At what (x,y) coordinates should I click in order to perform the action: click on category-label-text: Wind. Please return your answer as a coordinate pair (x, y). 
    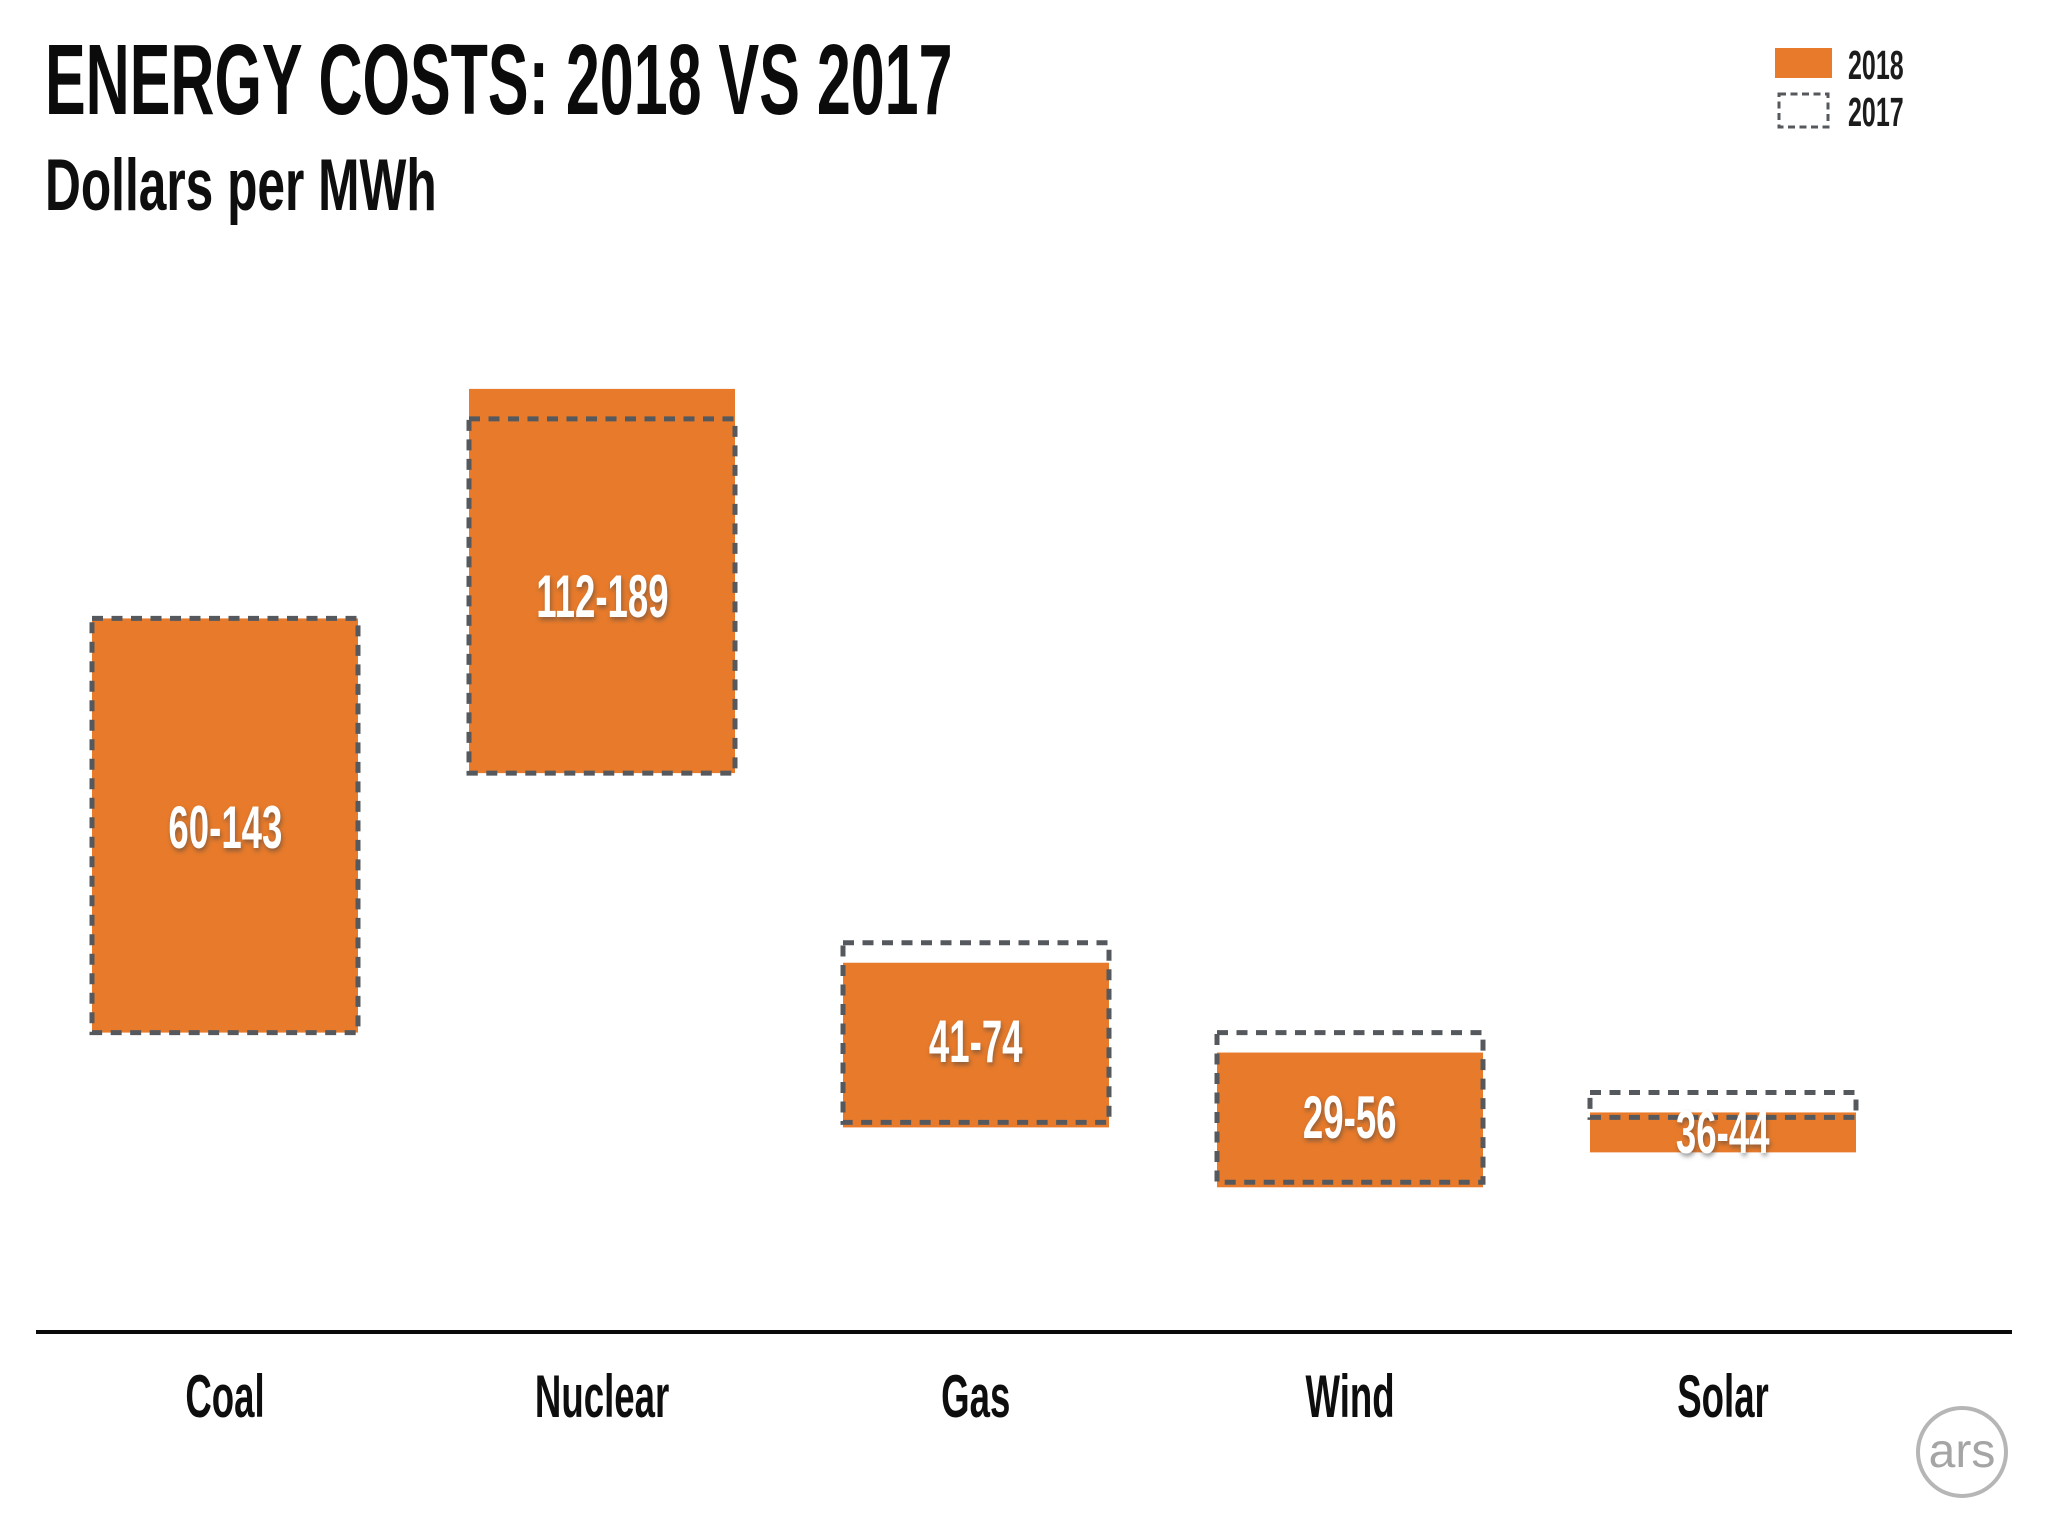
    Looking at the image, I should click on (1350, 1396).